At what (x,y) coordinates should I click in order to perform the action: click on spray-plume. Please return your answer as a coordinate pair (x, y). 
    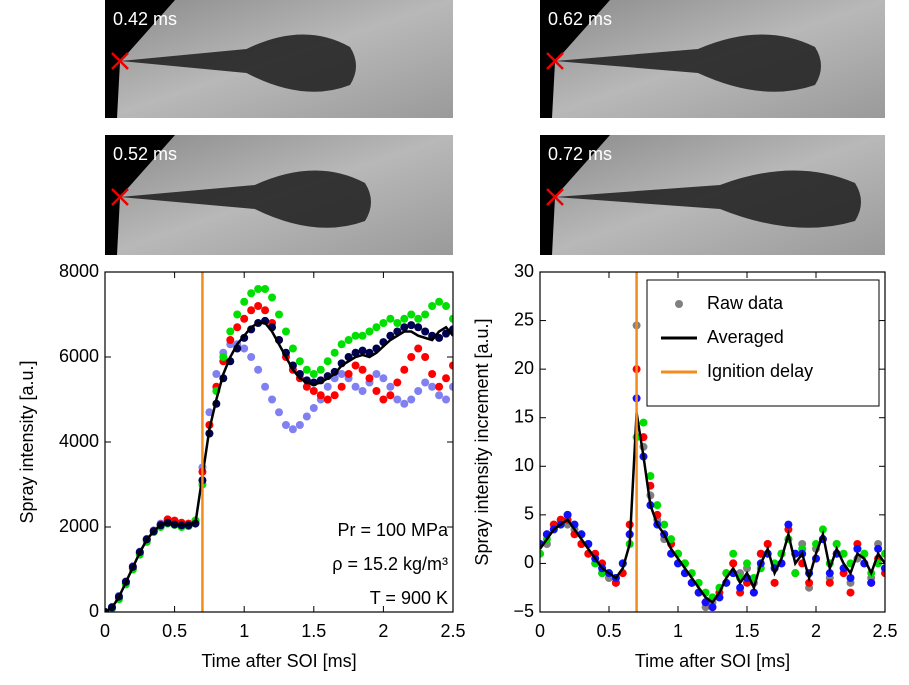
    Looking at the image, I should click on (708, 199).